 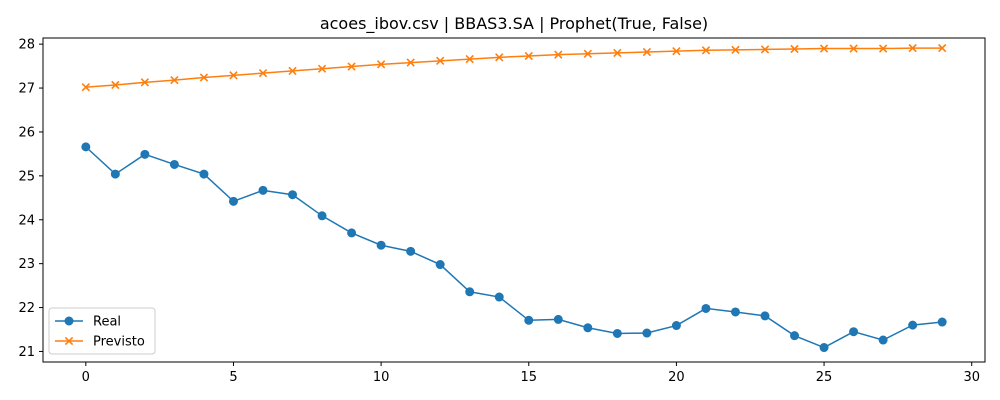 What do you see at coordinates (381, 377) in the screenshot?
I see `x-tick-label: 10` at bounding box center [381, 377].